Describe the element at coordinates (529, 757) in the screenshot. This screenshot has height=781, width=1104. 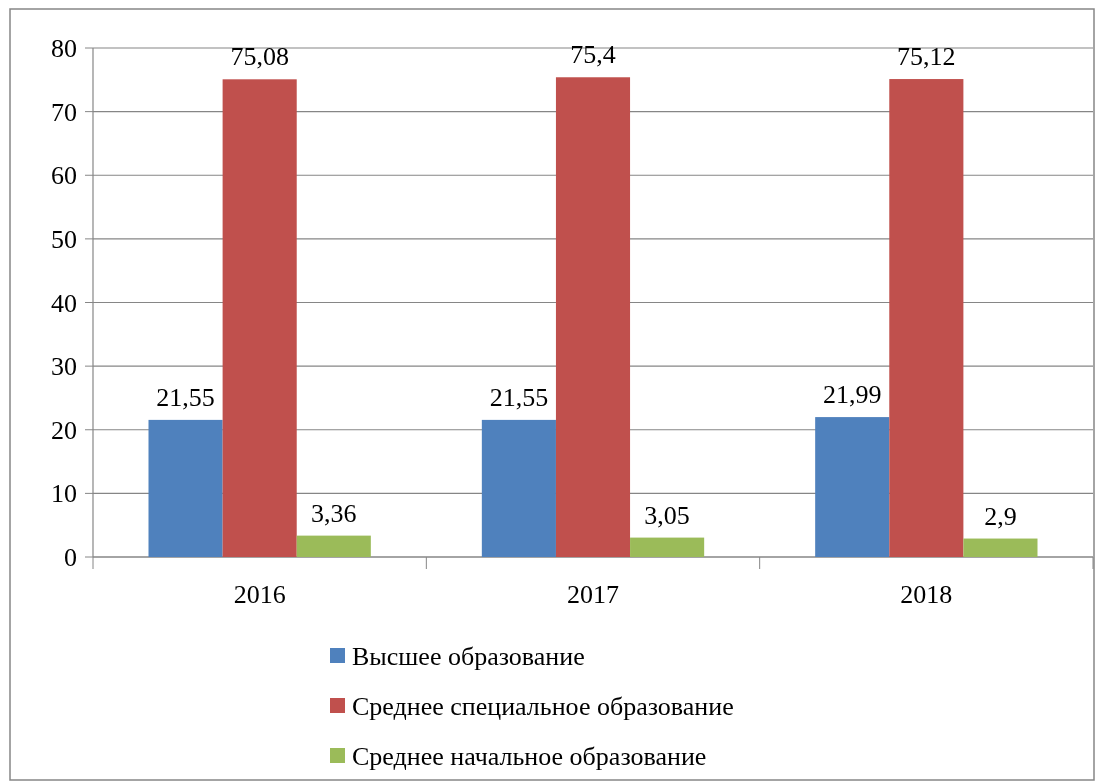
I see `legend-label: Среднее начальное образование` at that location.